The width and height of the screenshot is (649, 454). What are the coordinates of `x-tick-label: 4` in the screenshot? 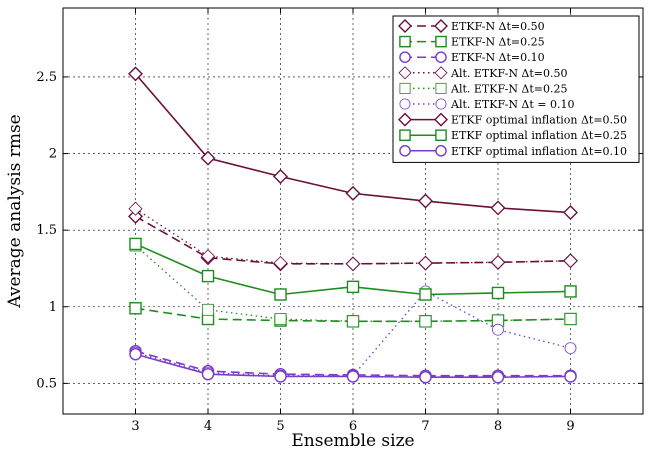 It's located at (208, 426).